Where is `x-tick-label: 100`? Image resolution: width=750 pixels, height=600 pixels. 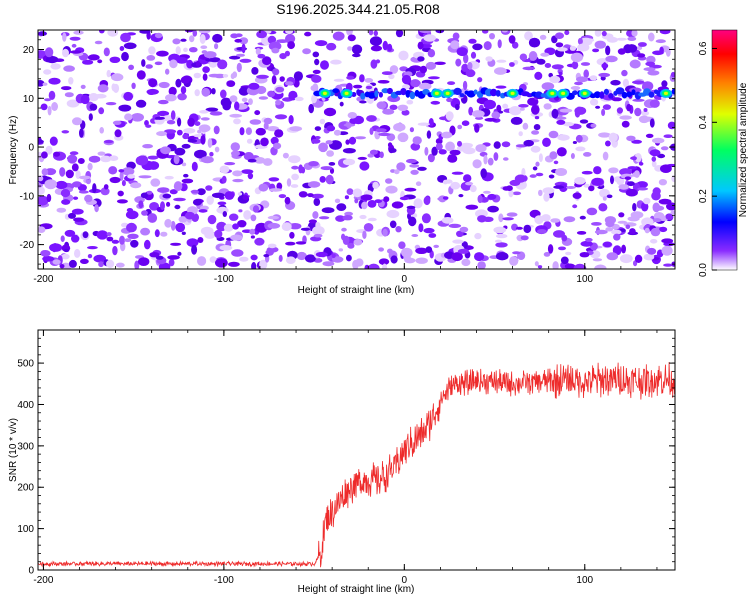
x-tick-label: 100 is located at coordinates (584, 279).